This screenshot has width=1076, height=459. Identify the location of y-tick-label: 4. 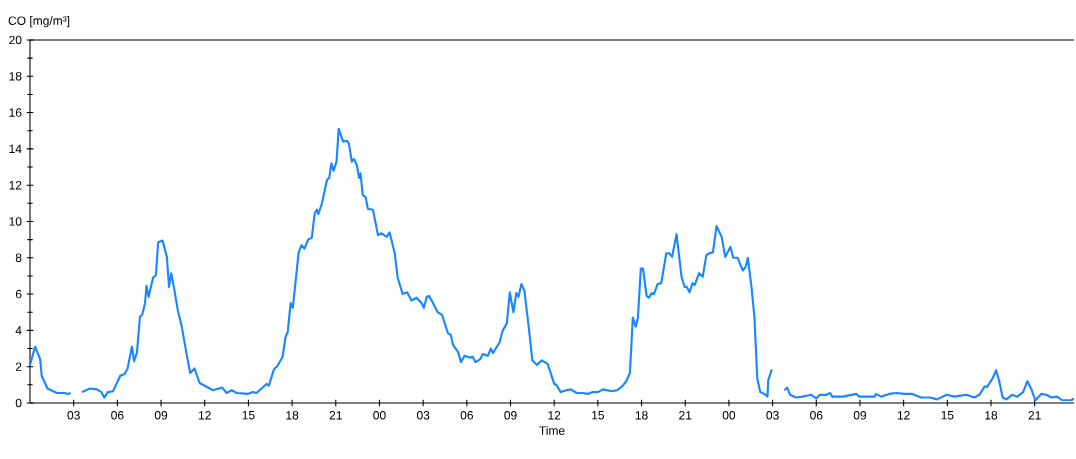
(18, 330).